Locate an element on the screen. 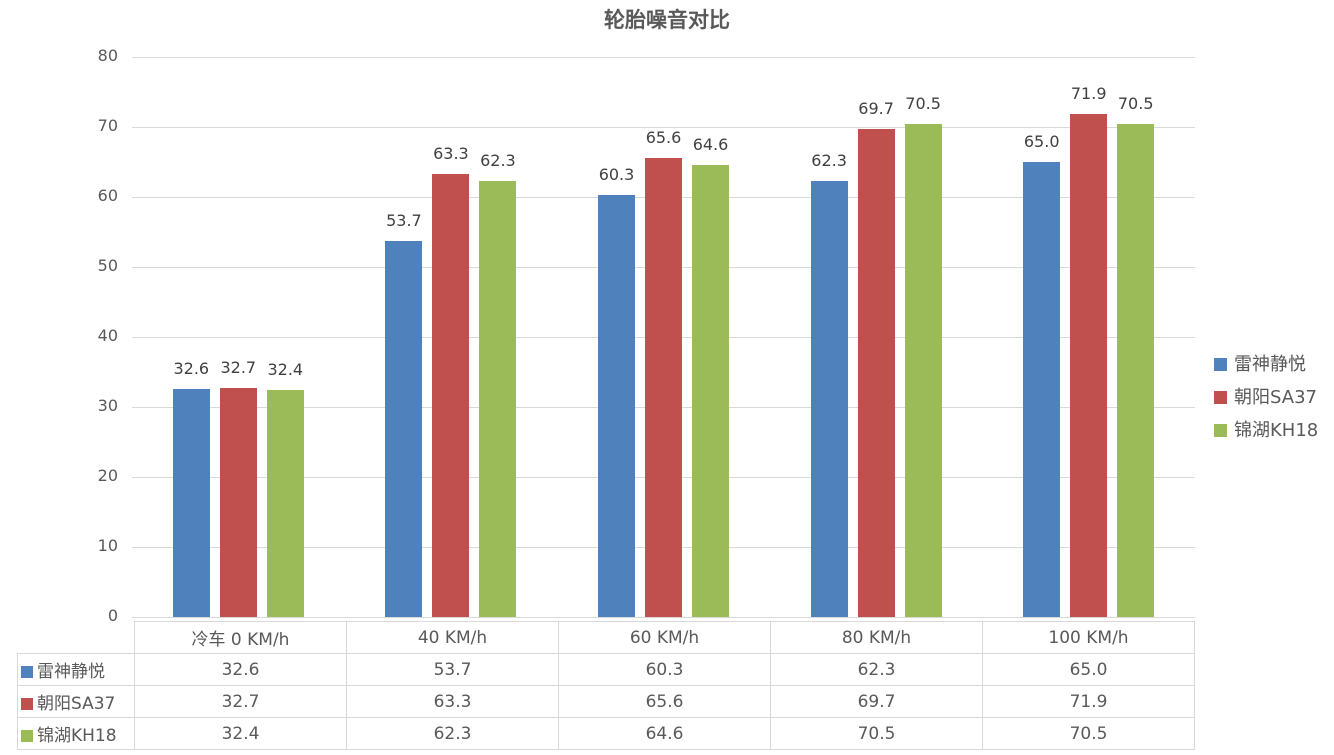 This screenshot has width=1334, height=755. y-tick-label: 50 is located at coordinates (107, 265).